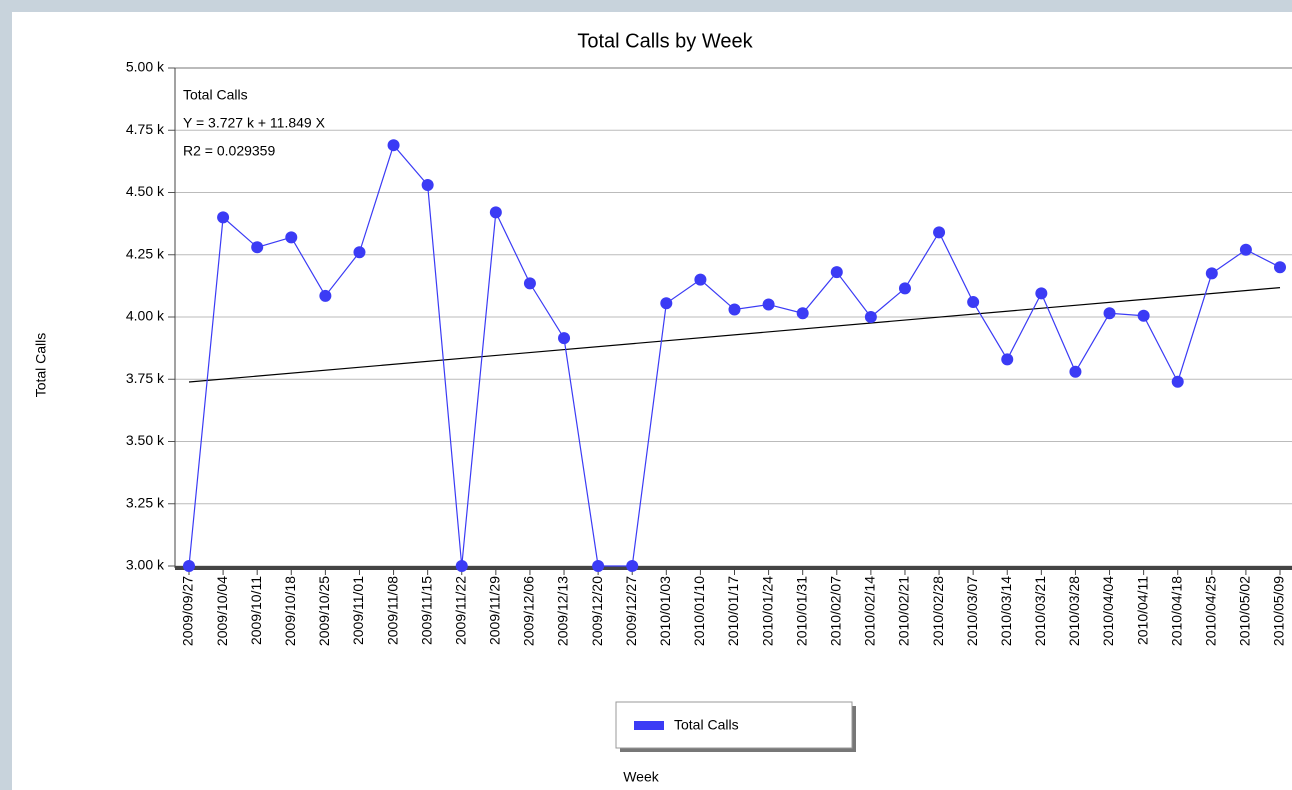  What do you see at coordinates (145, 129) in the screenshot?
I see `y-tick-label: 4.75 k` at bounding box center [145, 129].